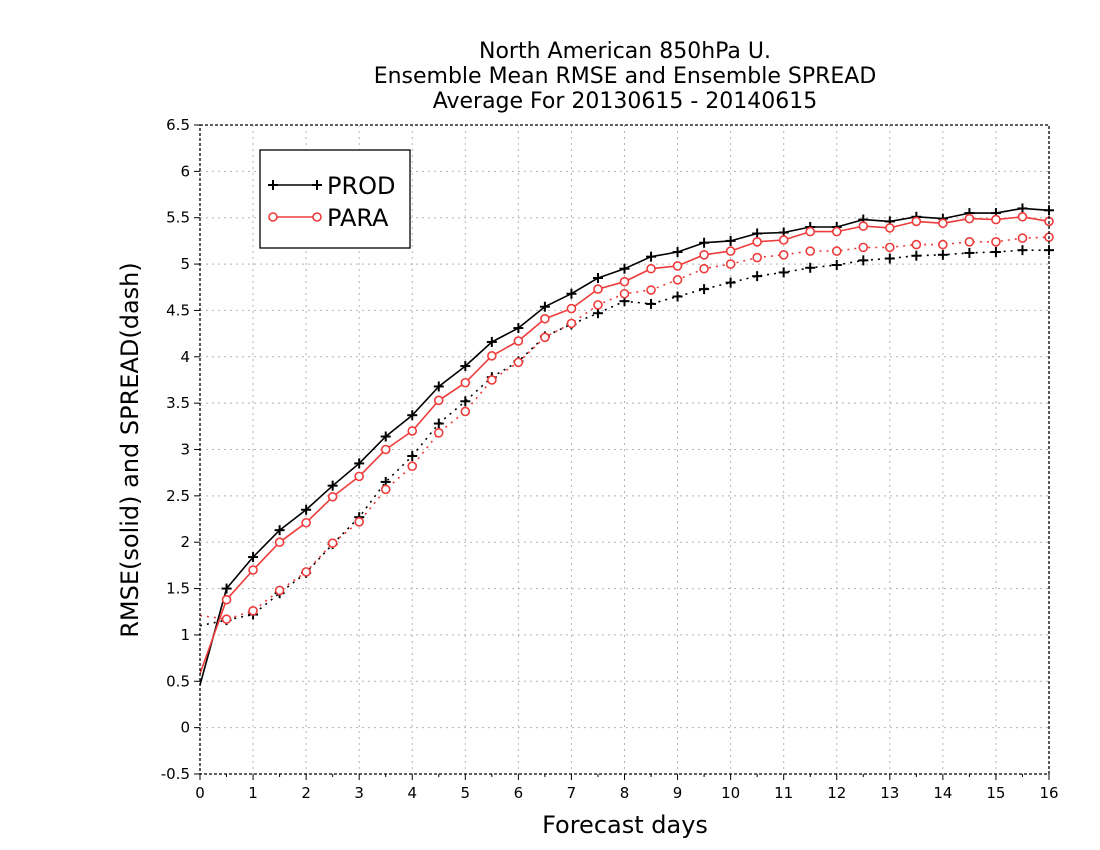 The image size is (1100, 850). I want to click on y-tick-label: 2, so click(185, 542).